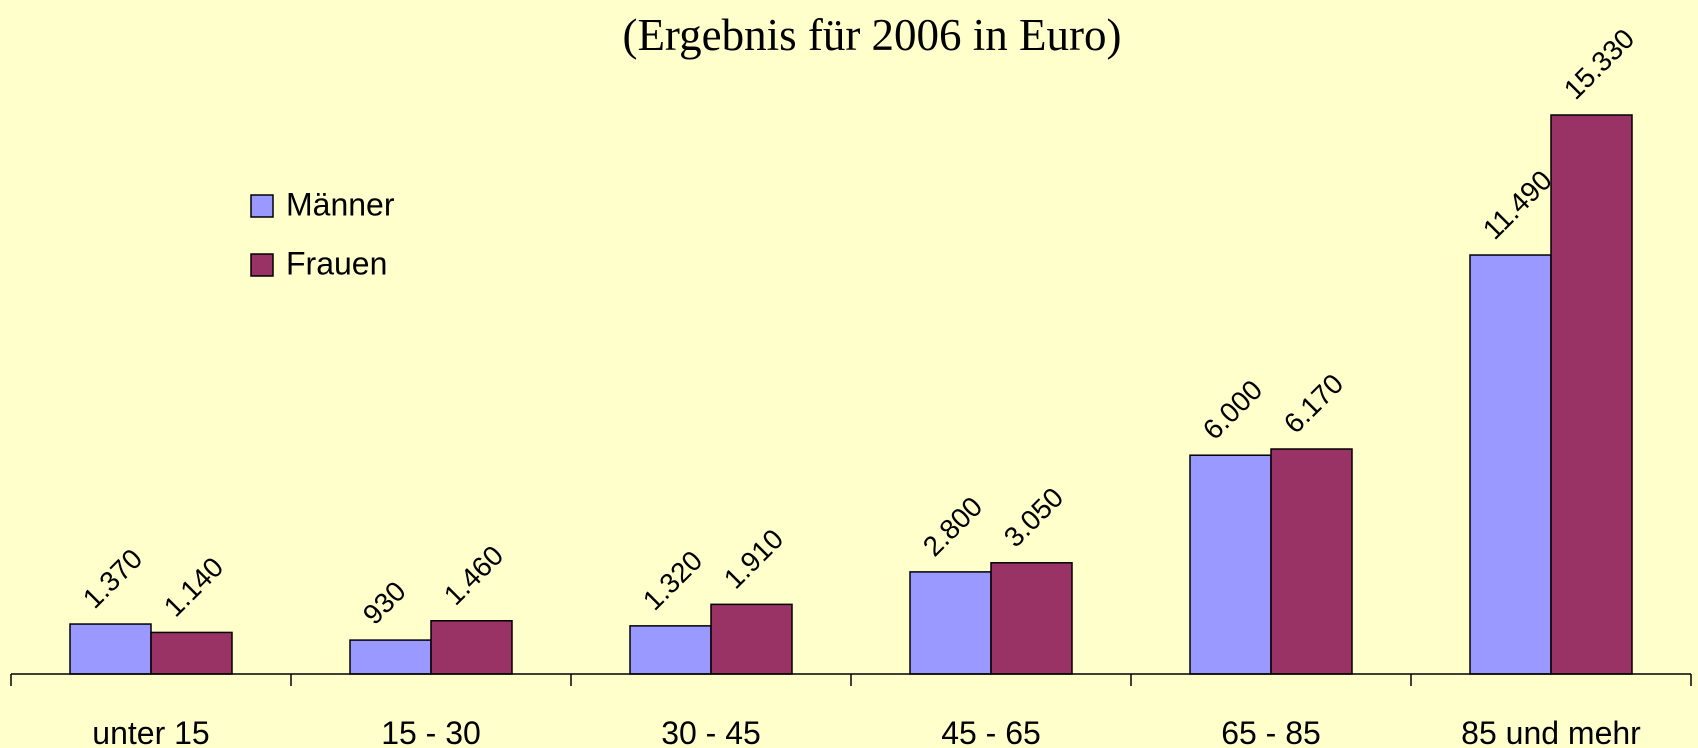  I want to click on x-tick-label: 65 - 85, so click(1271, 731).